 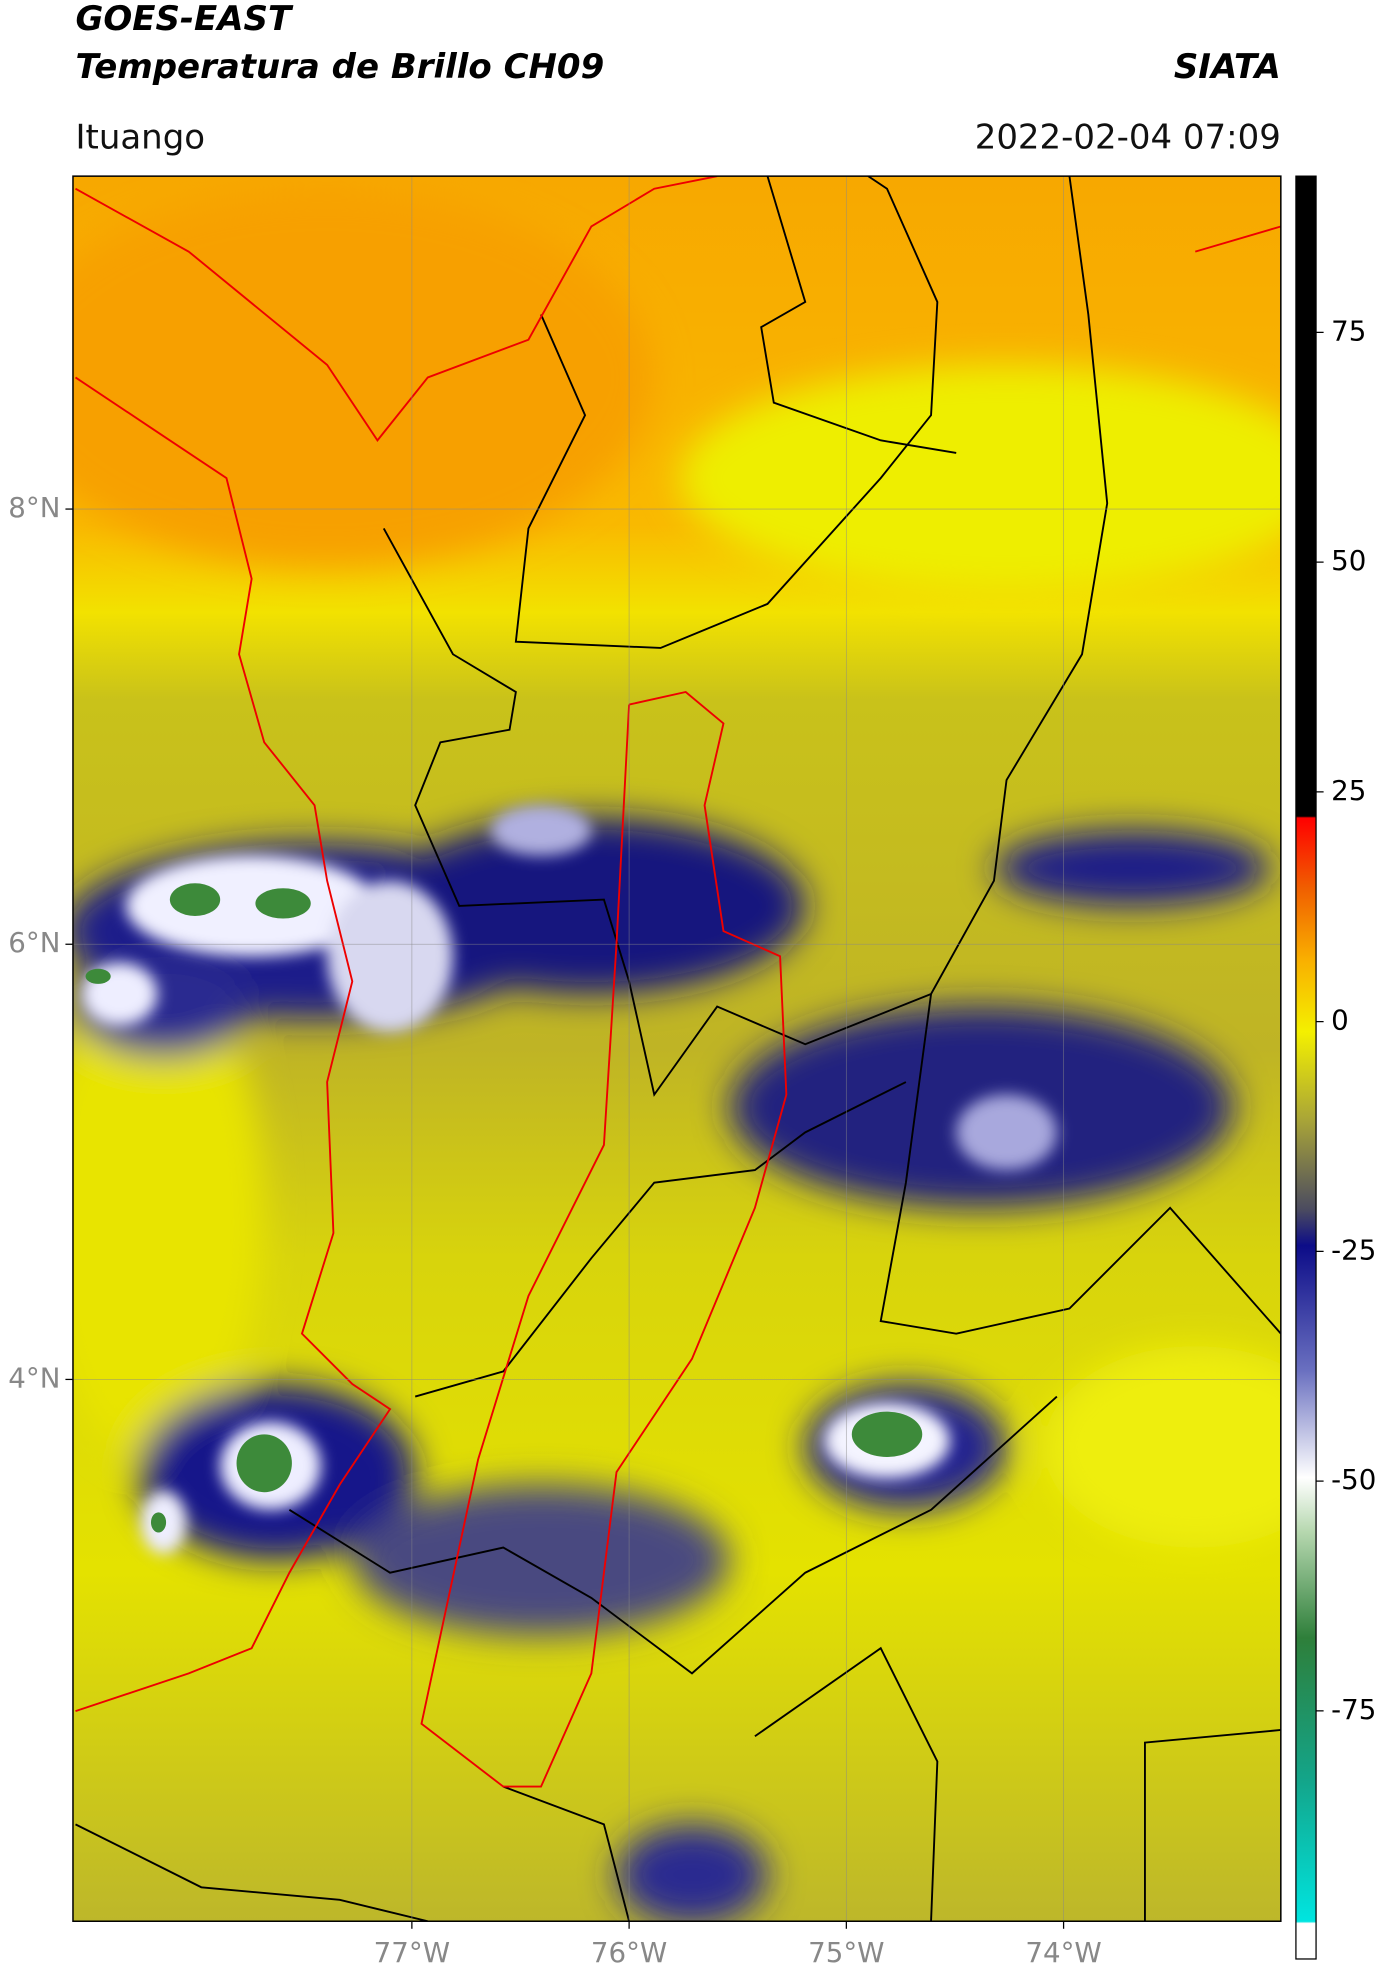 What do you see at coordinates (339, 67) in the screenshot?
I see `subtitle: Temperatura de Brillo CH09` at bounding box center [339, 67].